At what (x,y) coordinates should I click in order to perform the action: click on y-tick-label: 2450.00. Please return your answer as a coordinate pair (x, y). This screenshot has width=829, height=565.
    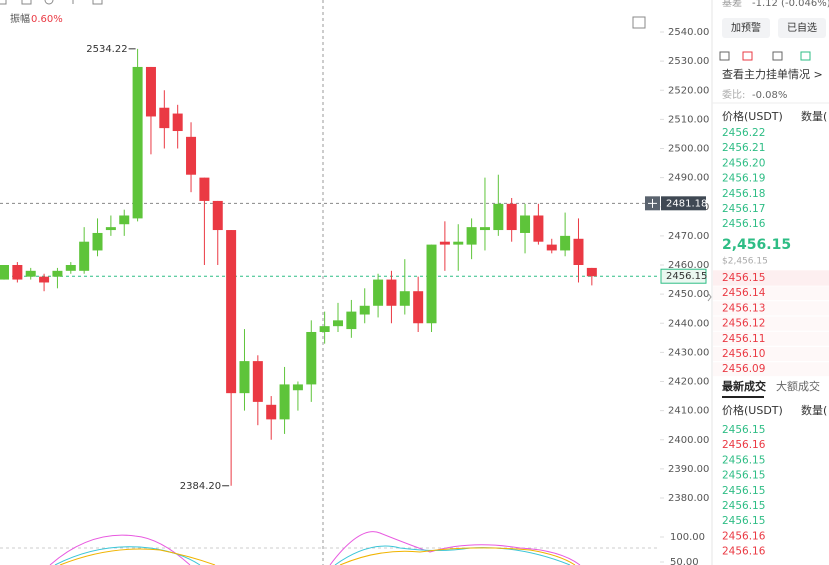
    Looking at the image, I should click on (688, 294).